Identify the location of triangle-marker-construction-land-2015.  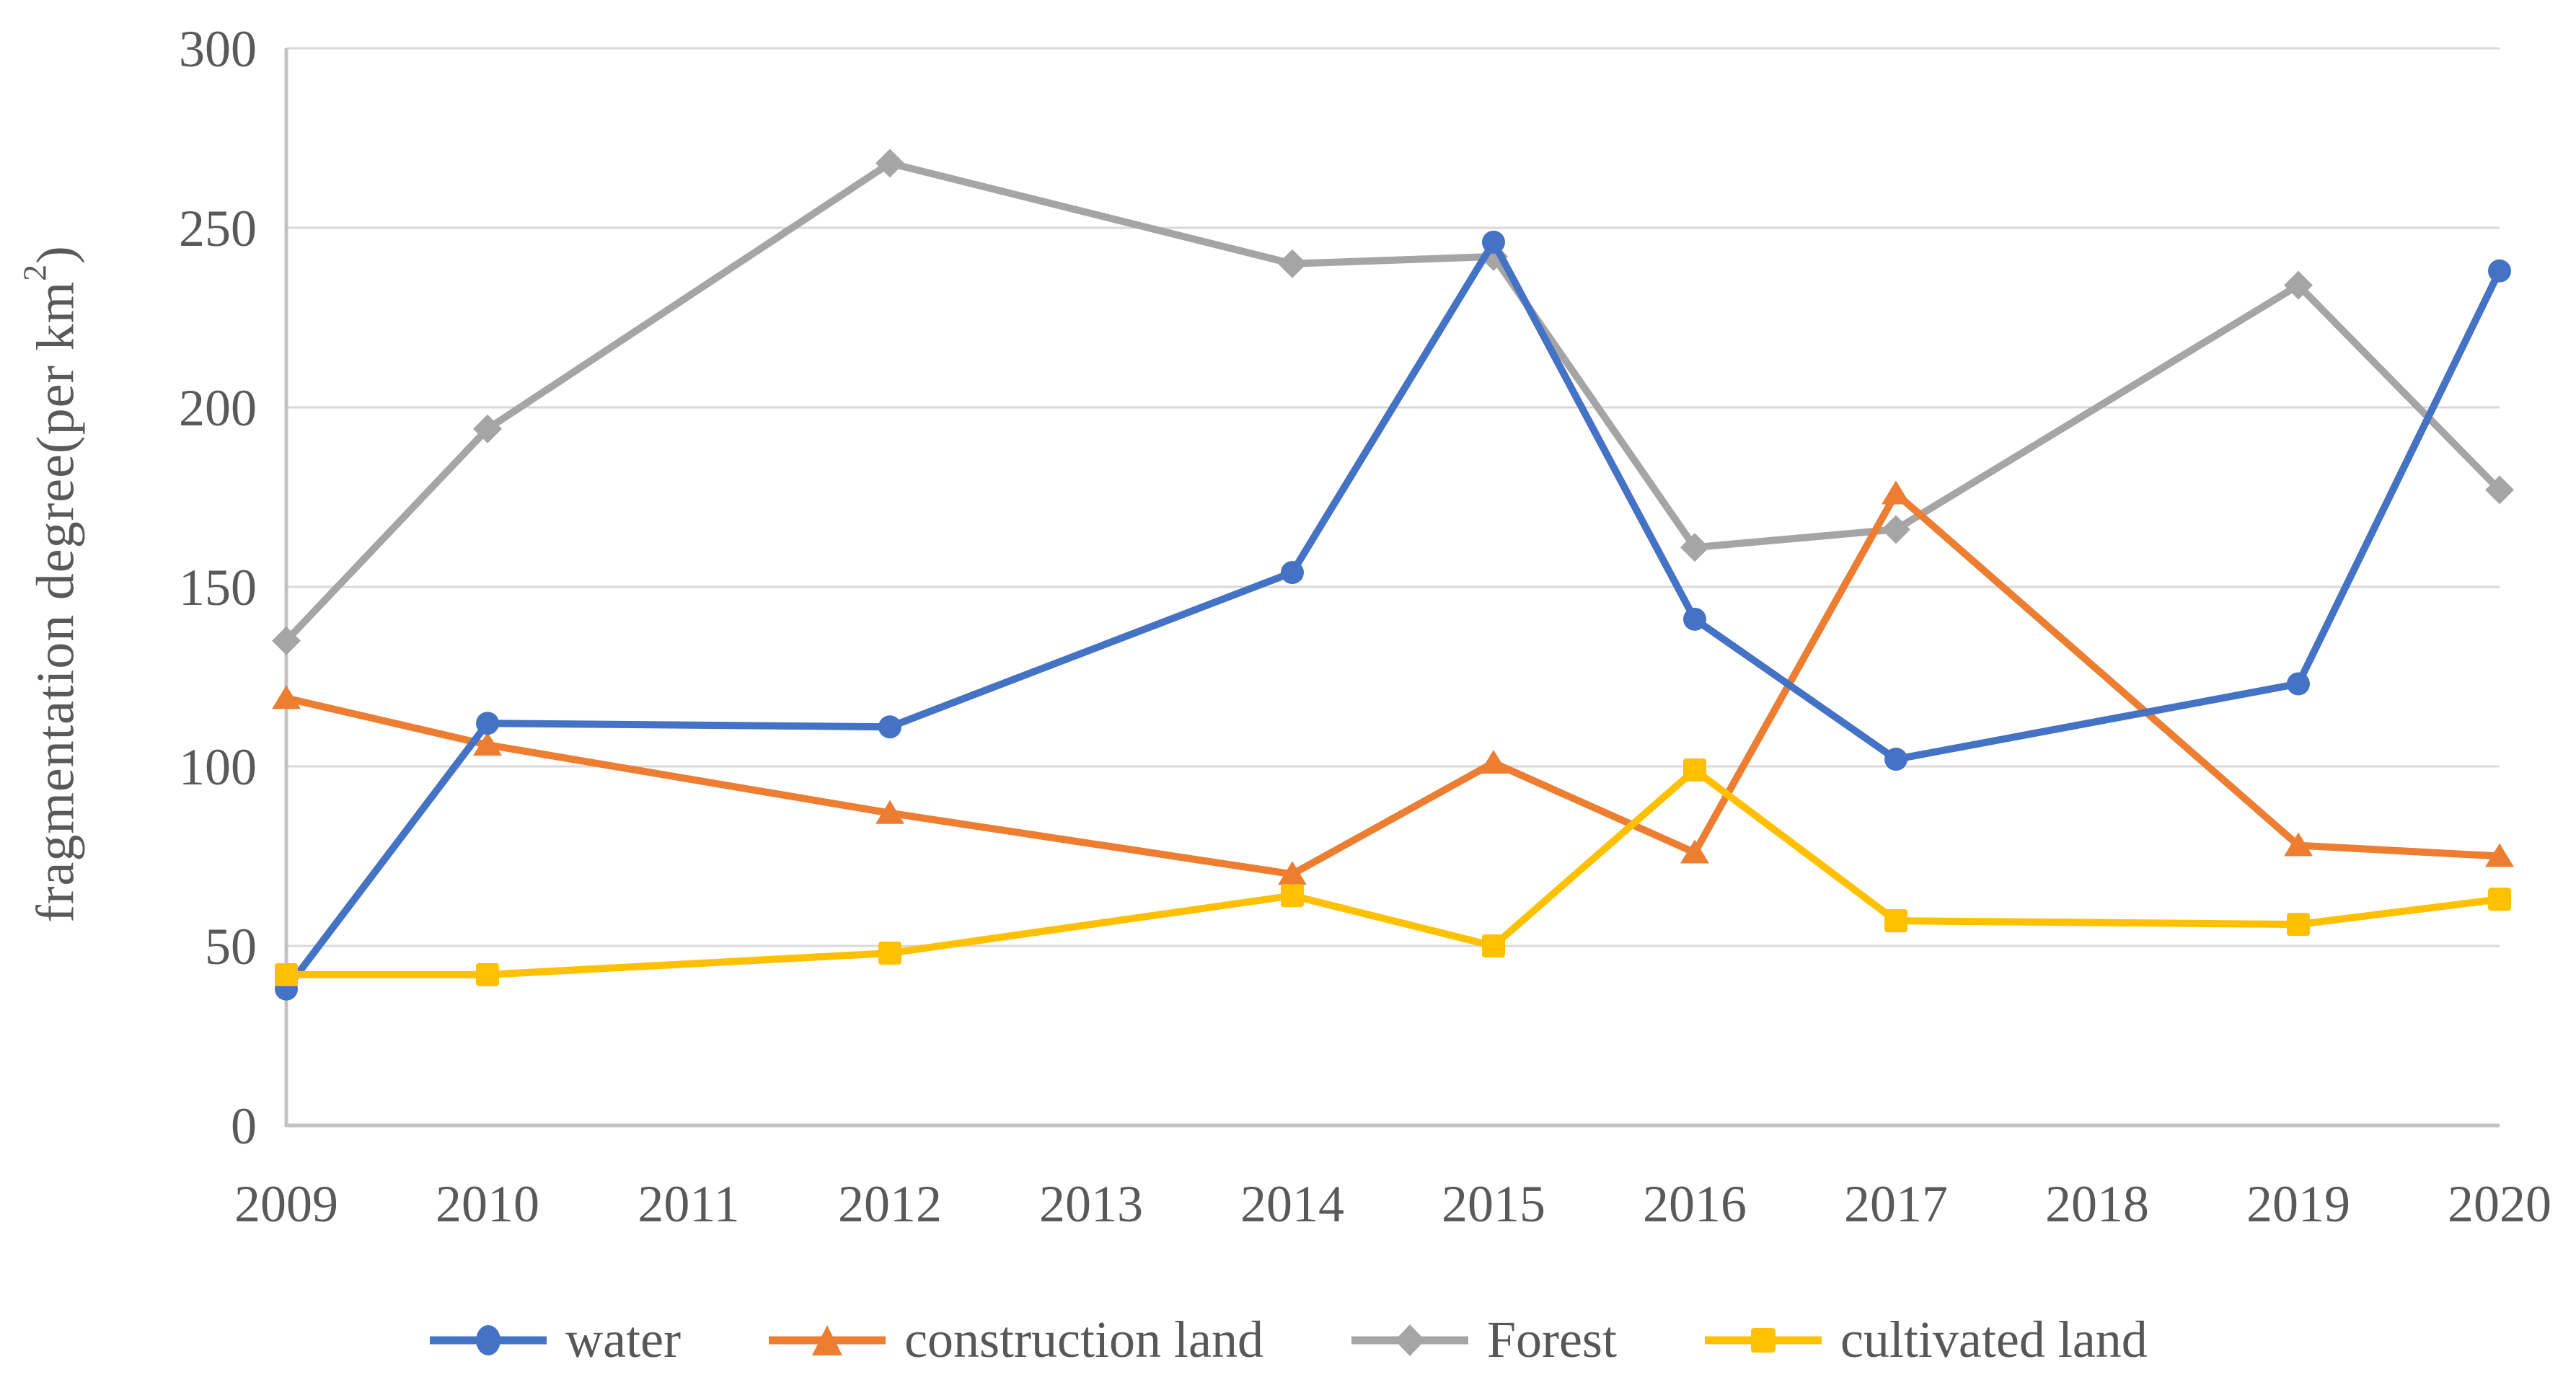
(1493, 762).